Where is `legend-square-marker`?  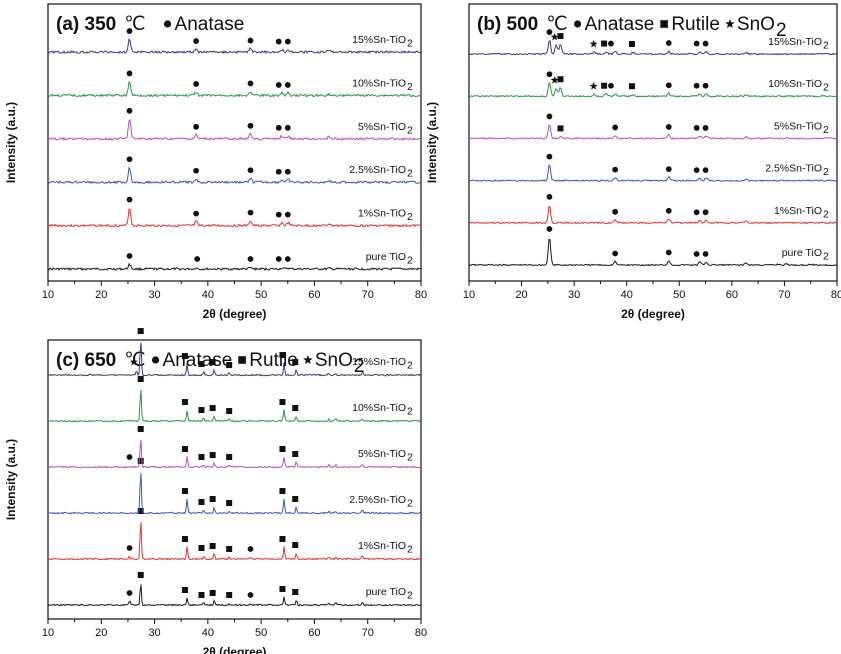 legend-square-marker is located at coordinates (242, 360).